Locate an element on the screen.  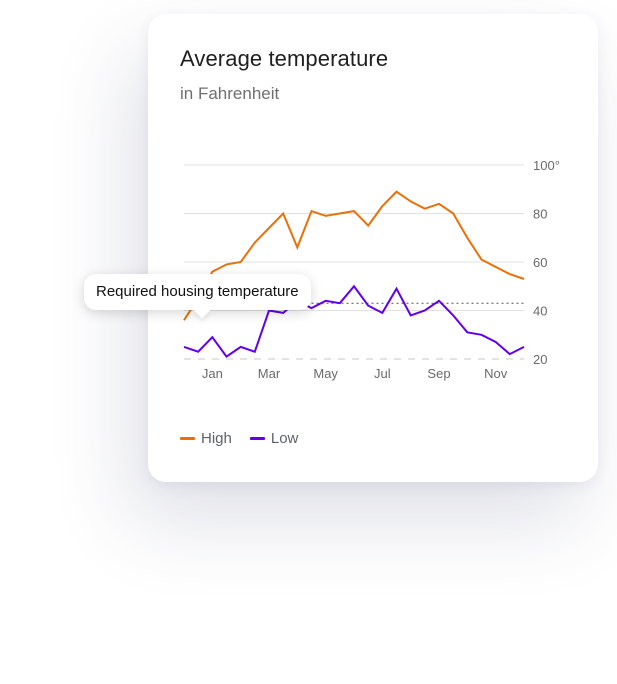
tooltip-text: Required housing temperature is located at coordinates (197, 291).